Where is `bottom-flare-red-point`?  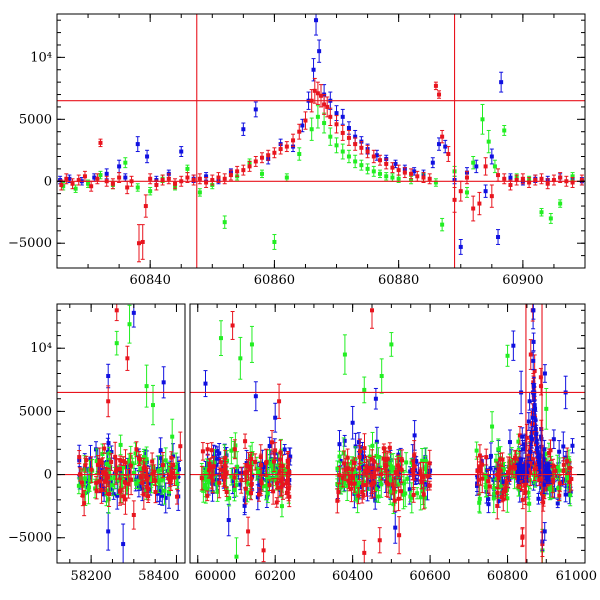 bottom-flare-red-point is located at coordinates (519, 435).